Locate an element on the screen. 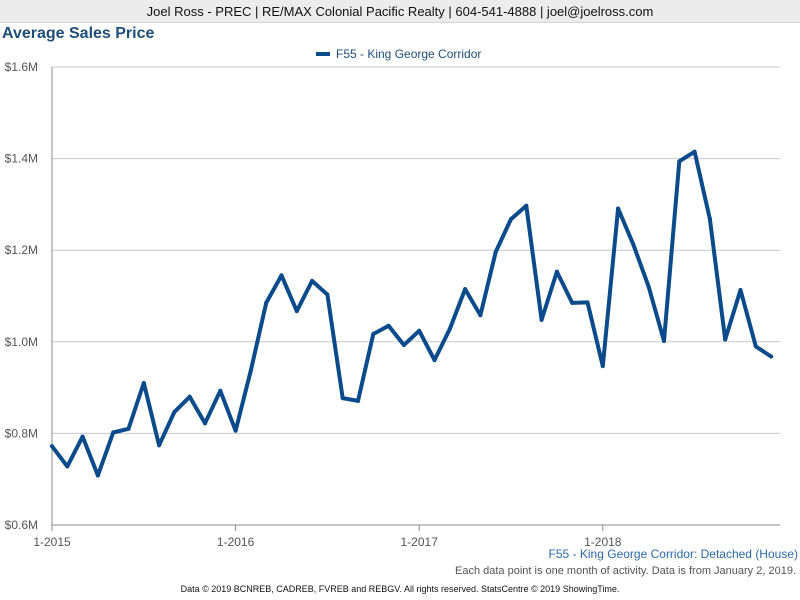 The width and height of the screenshot is (800, 600). chart-title: Average Sales Price is located at coordinates (78, 33).